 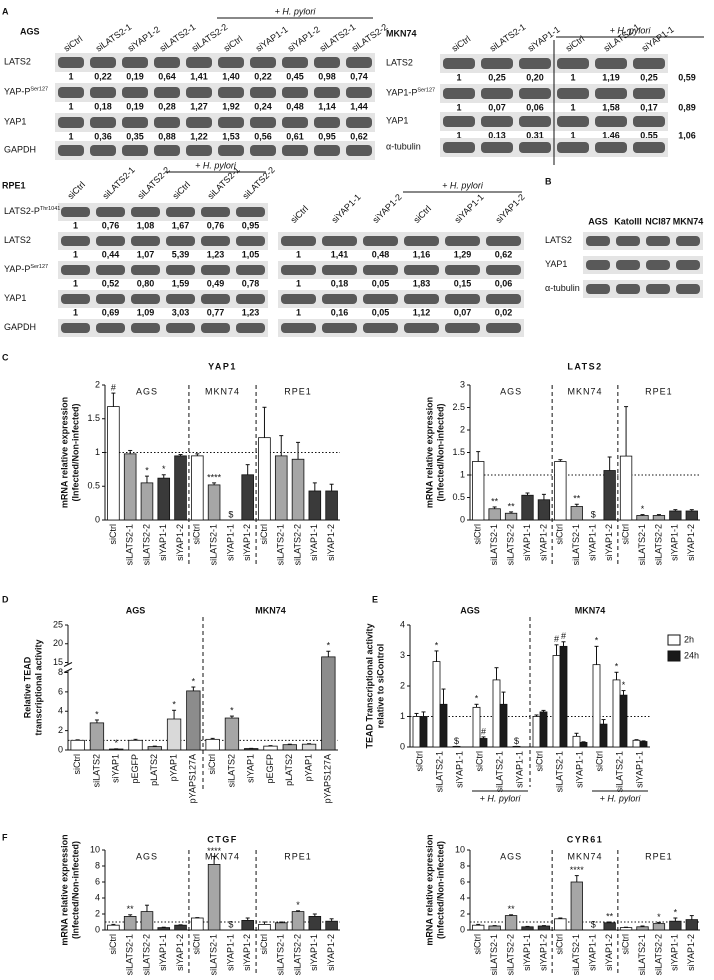 I want to click on y-tick-label: 10, so click(x=95, y=849).